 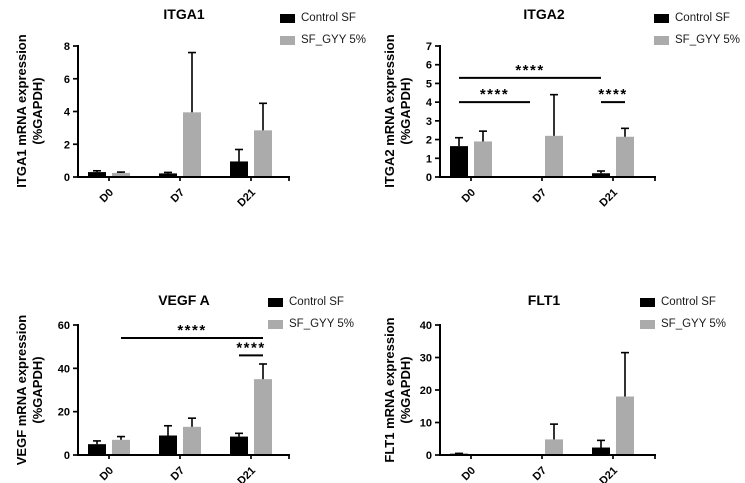 What do you see at coordinates (389, 111) in the screenshot?
I see `y-axis-label-line1: ITGA2 mRNA expression` at bounding box center [389, 111].